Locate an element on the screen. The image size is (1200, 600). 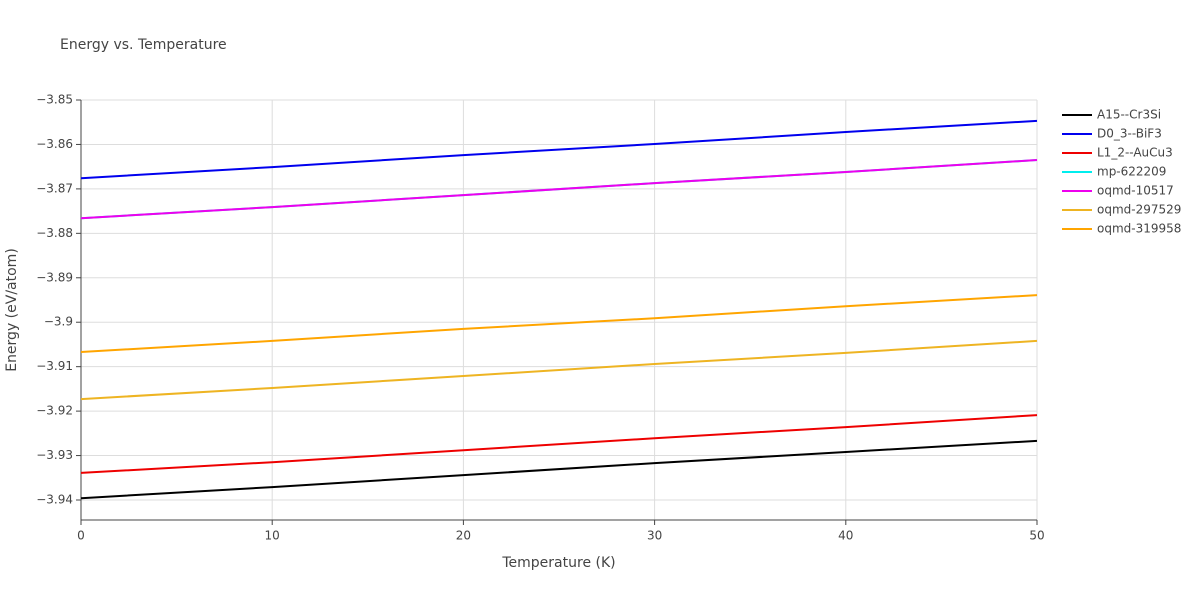
y-tick-label: −3.93 is located at coordinates (54, 455).